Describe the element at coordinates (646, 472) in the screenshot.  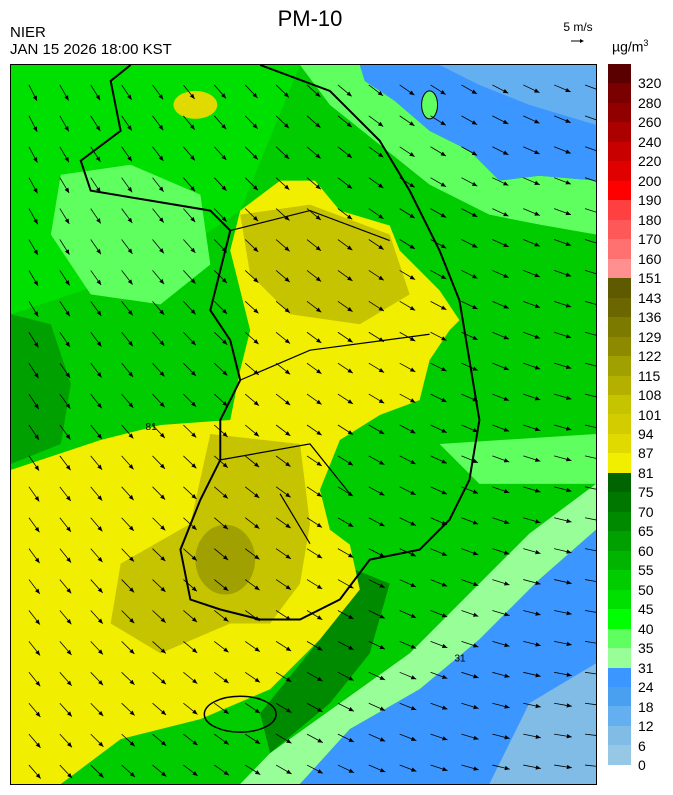
I see `legend-label: 81` at that location.